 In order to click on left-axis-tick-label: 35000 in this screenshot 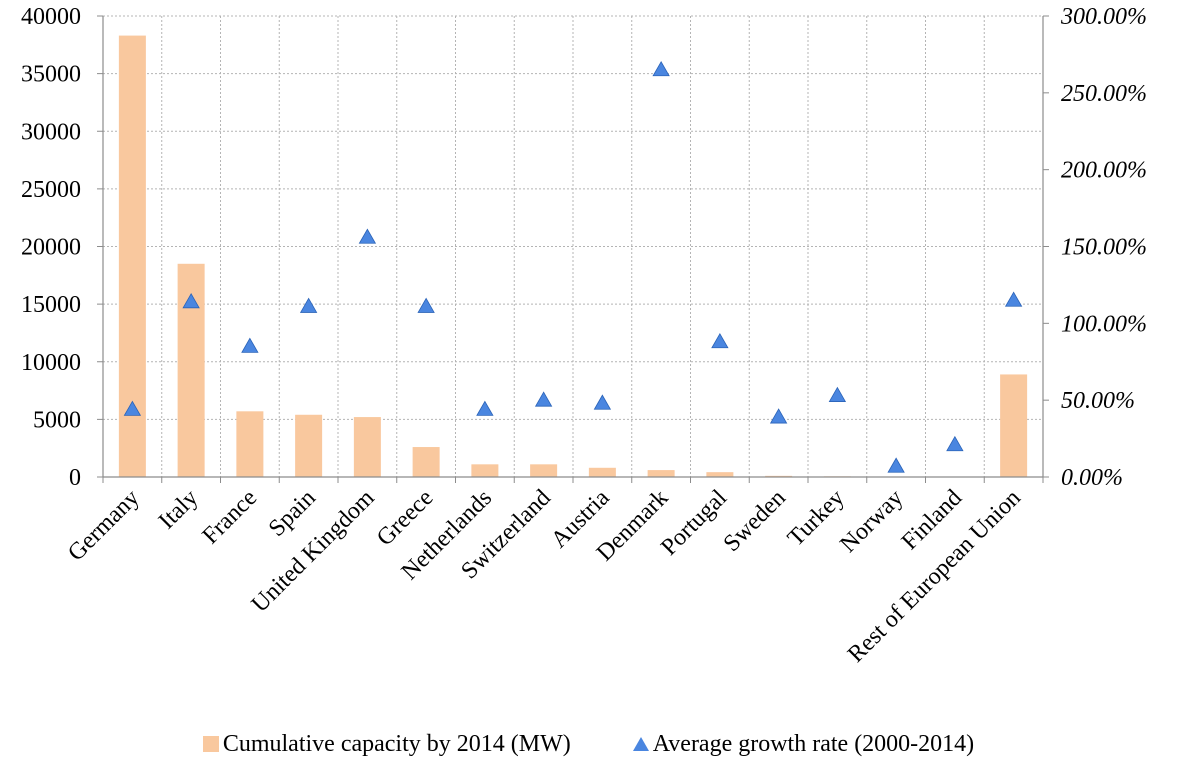, I will do `click(51, 75)`.